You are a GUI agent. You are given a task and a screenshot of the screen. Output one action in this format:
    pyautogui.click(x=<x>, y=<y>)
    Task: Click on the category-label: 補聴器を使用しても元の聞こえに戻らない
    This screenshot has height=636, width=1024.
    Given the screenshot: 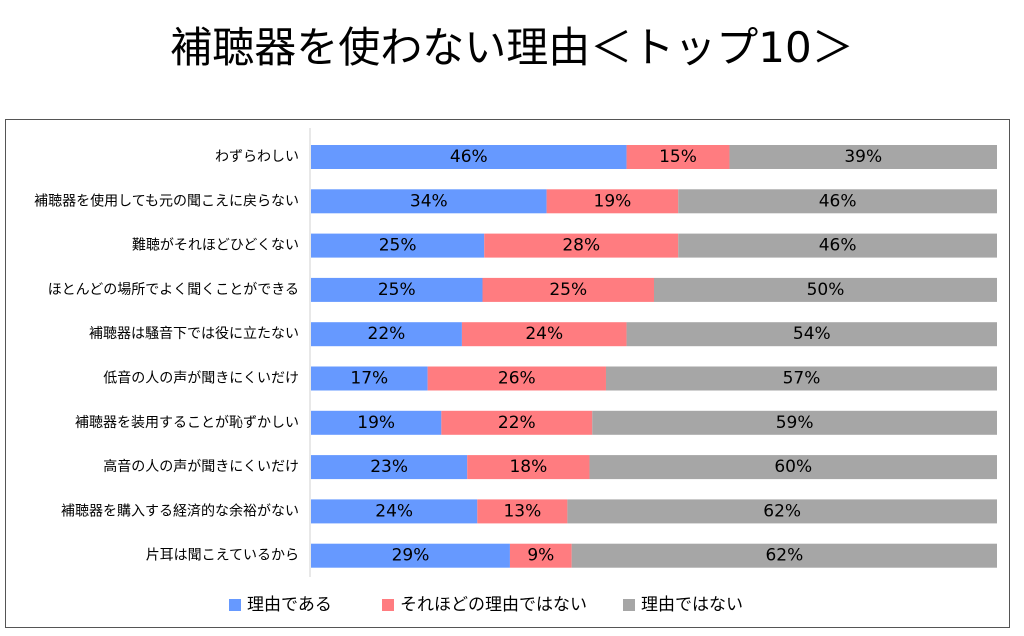 What is the action you would take?
    pyautogui.click(x=166, y=200)
    